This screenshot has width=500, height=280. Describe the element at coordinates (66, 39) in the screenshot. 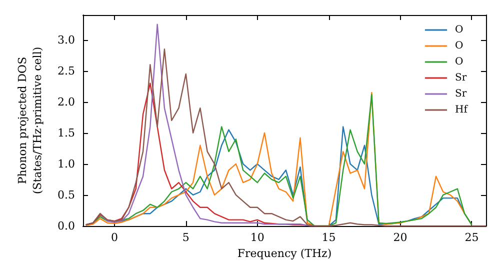

I see `y-tick-label: 3.0` at that location.